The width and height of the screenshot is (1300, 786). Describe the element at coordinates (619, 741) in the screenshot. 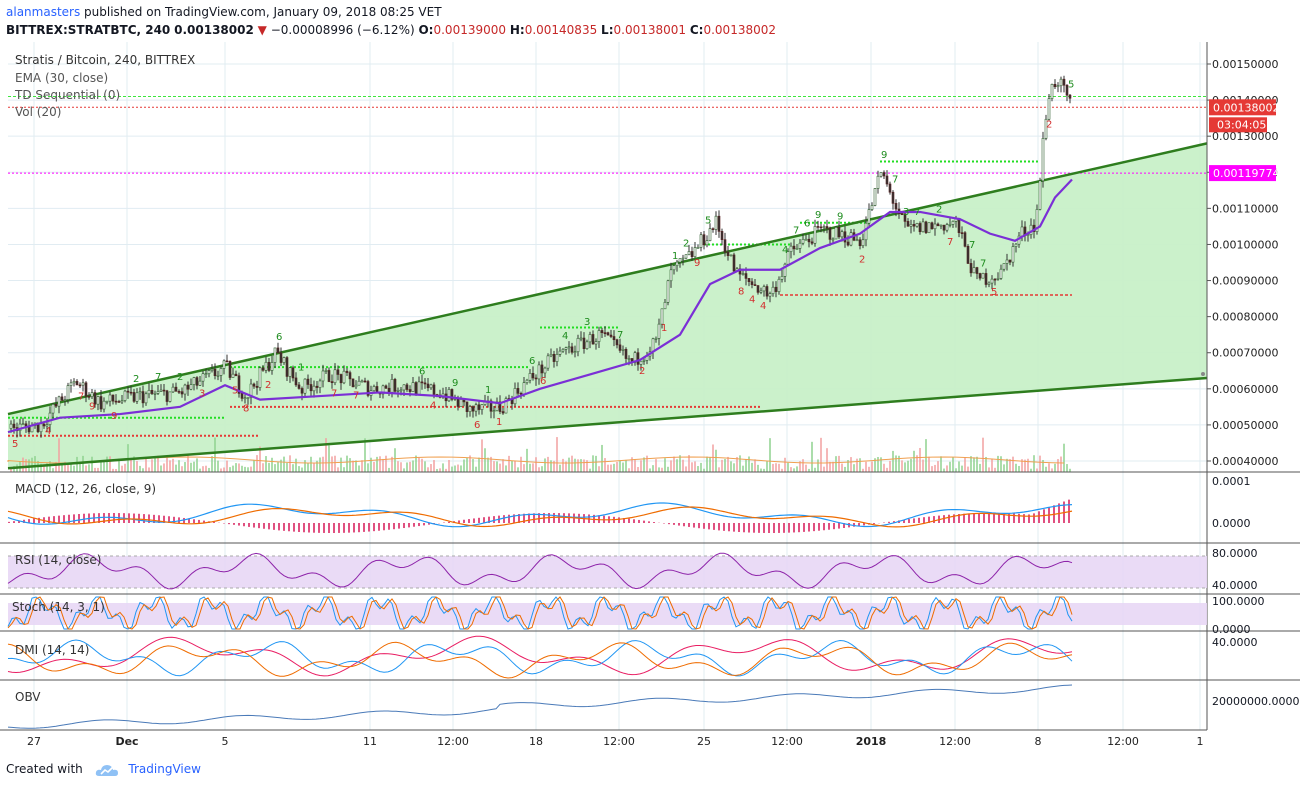

I see `time-tick-label: 12:00` at that location.